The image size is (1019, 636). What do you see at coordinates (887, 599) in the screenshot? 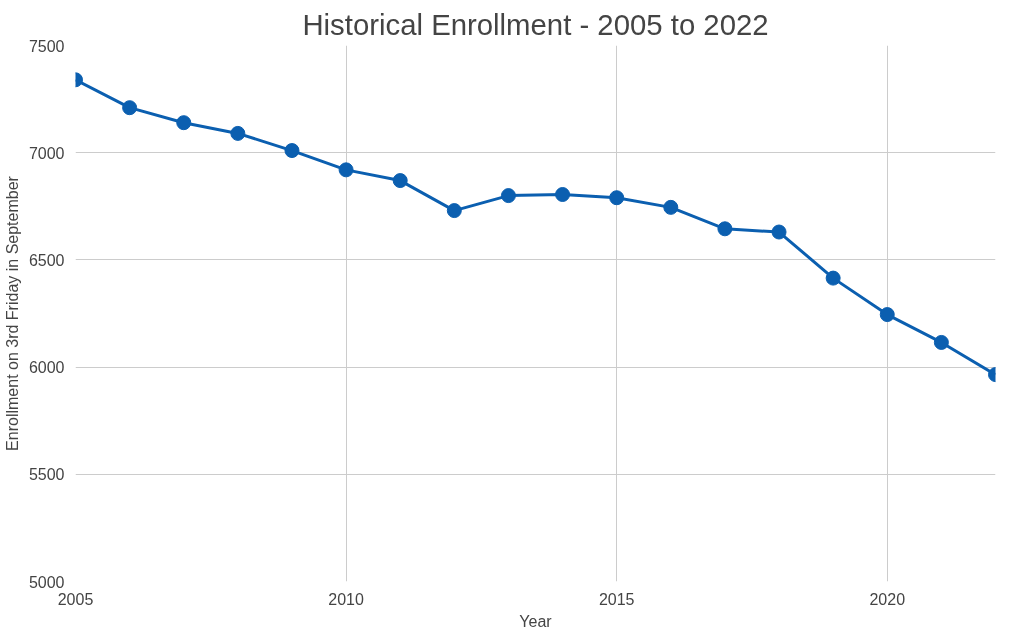
I see `x-tick-label: 2020` at bounding box center [887, 599].